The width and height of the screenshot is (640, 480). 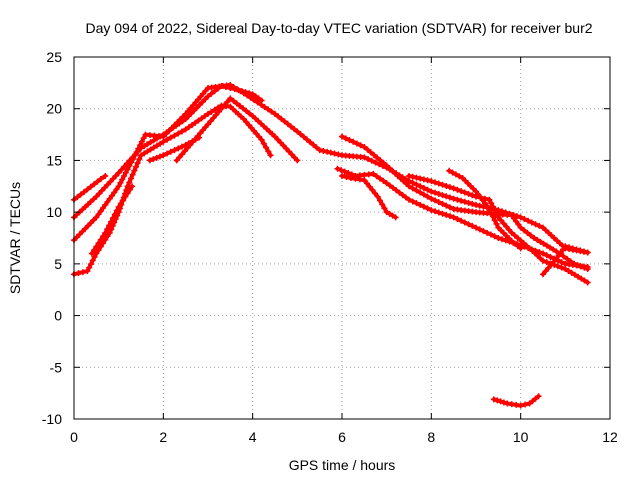 What do you see at coordinates (342, 437) in the screenshot?
I see `x-tick-label: 6` at bounding box center [342, 437].